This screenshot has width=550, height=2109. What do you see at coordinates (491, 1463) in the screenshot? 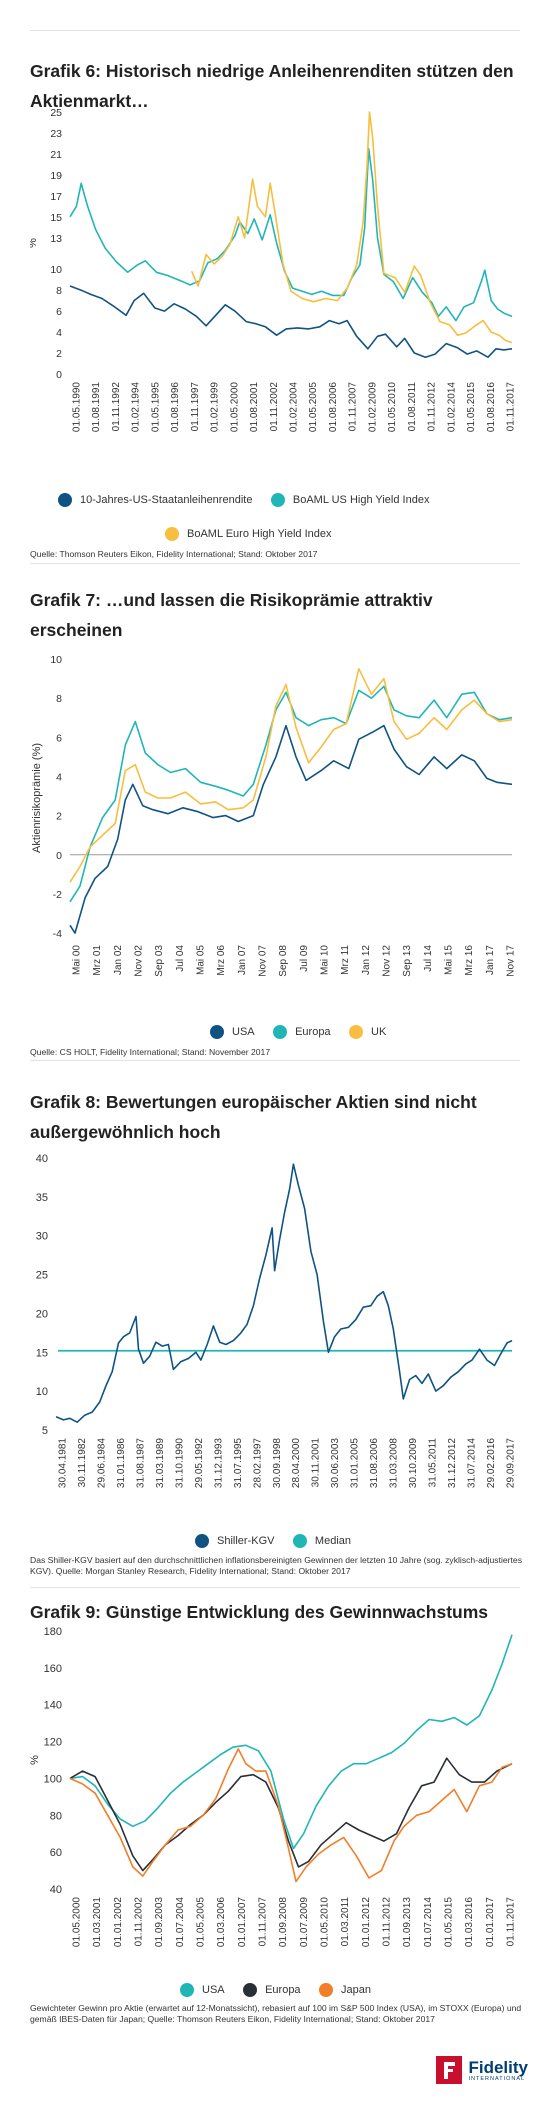
I see `x-tick-label: 29.02.2016` at bounding box center [491, 1463].